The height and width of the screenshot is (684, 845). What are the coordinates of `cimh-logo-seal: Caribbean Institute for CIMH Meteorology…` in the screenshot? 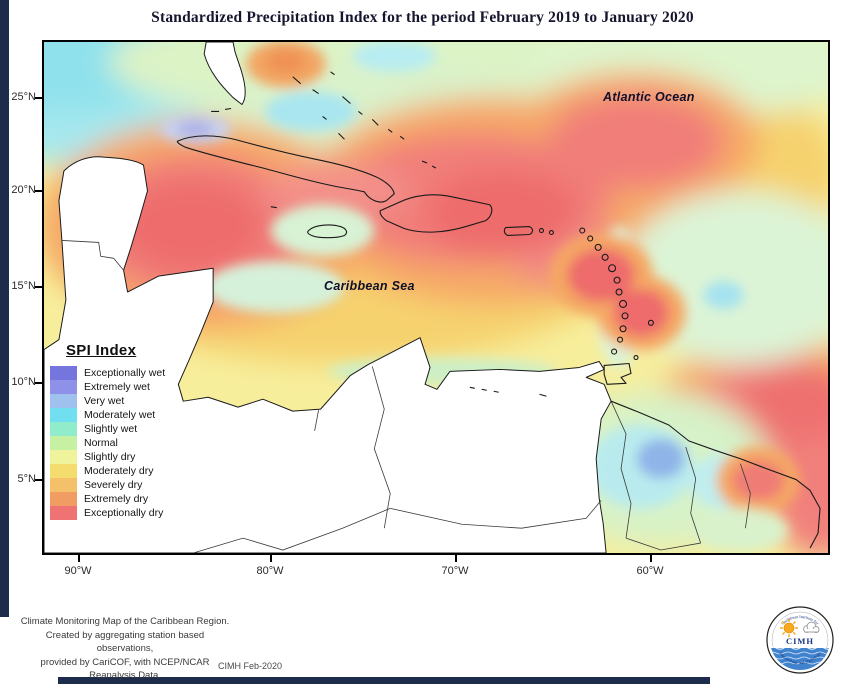 It's located at (800, 640).